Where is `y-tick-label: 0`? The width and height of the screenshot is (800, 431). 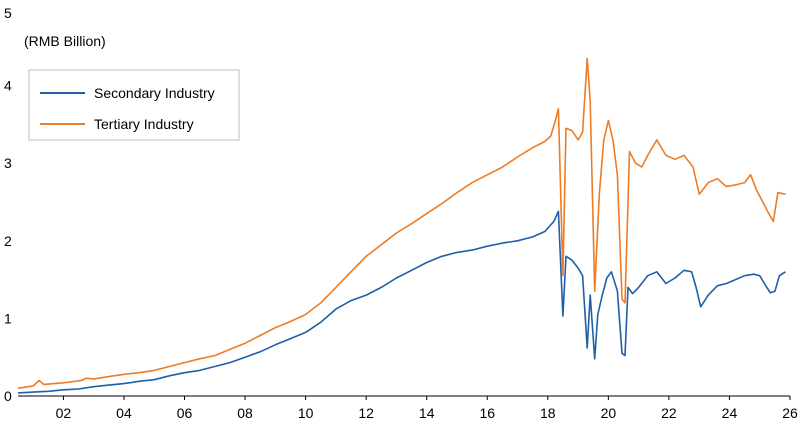 y-tick-label: 0 is located at coordinates (8, 396).